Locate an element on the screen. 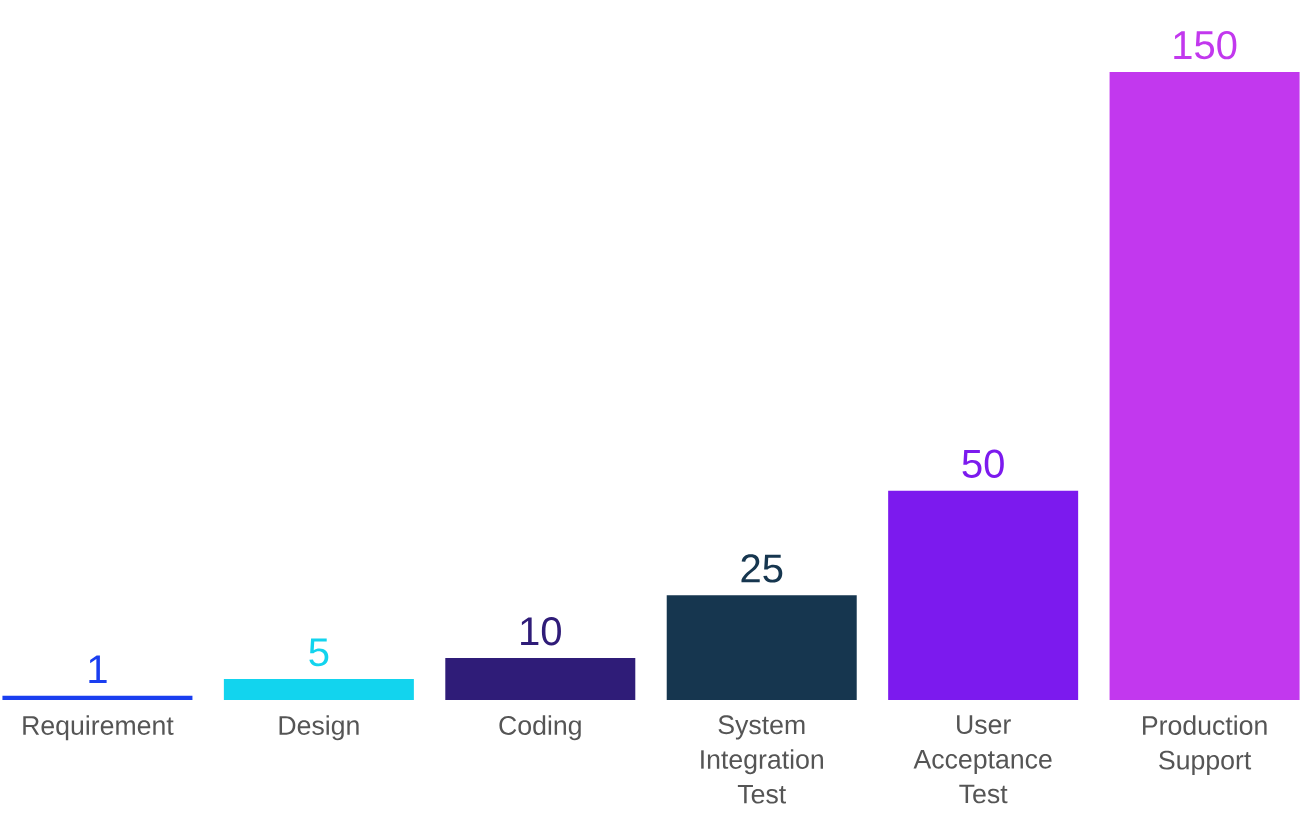  x-tick-label: Coding is located at coordinates (540, 728).